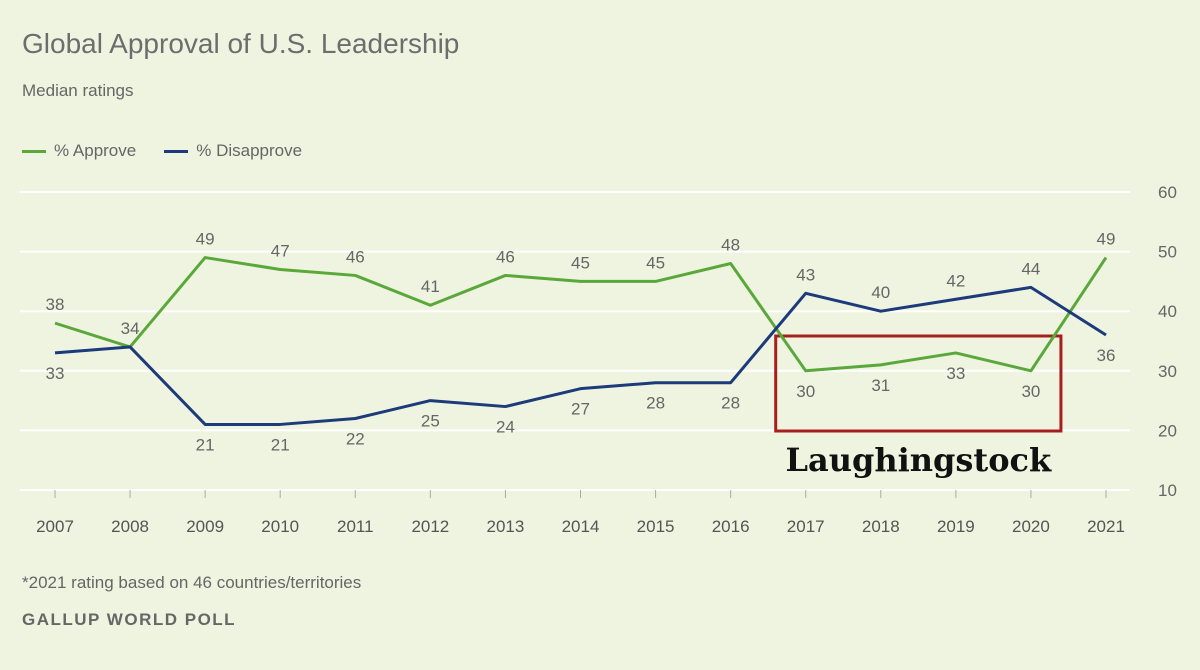 The width and height of the screenshot is (1200, 670). What do you see at coordinates (1106, 526) in the screenshot?
I see `x-tick-label: 2021` at bounding box center [1106, 526].